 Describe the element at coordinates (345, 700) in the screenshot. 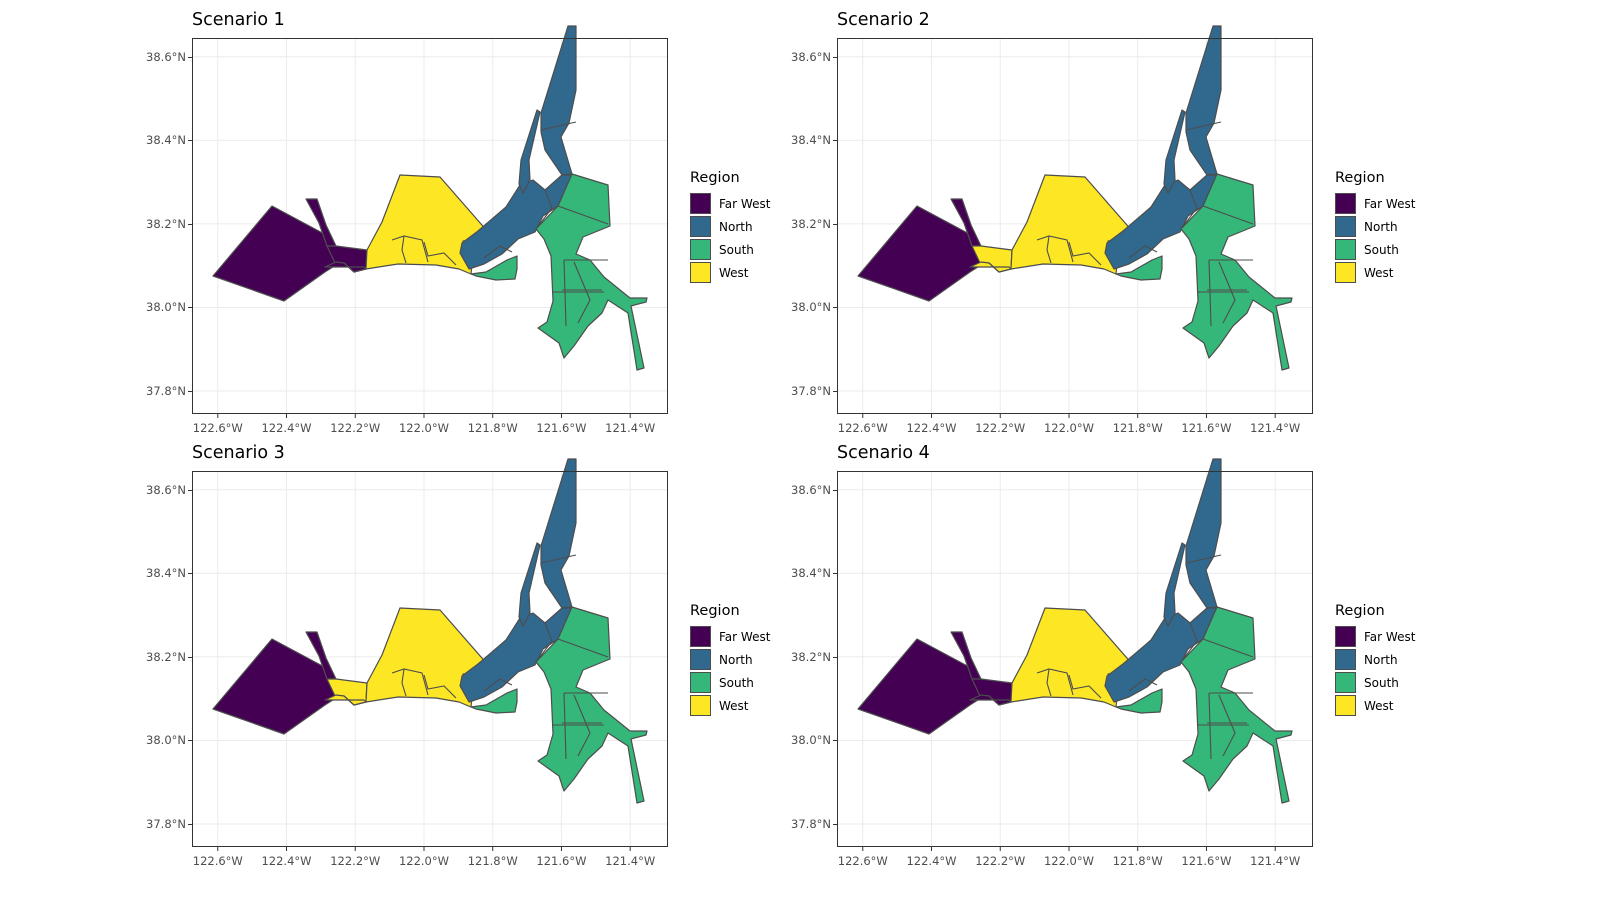

I see `region-polygon-west` at that location.